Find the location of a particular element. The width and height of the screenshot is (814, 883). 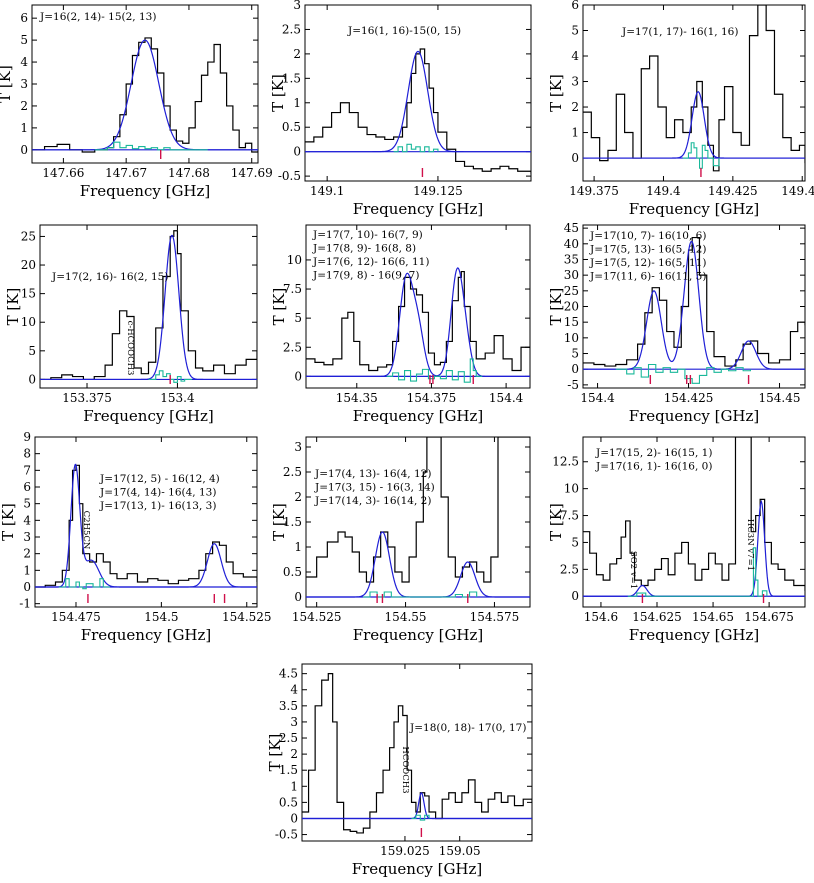

x-tick-label: 154.45 is located at coordinates (780, 398).